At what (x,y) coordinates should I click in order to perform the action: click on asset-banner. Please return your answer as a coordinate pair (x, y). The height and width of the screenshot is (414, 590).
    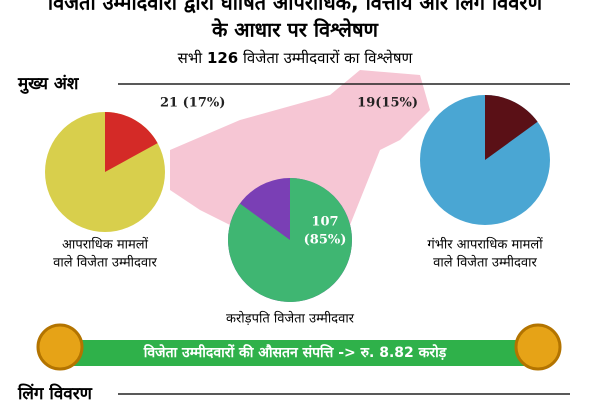
    Looking at the image, I should click on (296, 353).